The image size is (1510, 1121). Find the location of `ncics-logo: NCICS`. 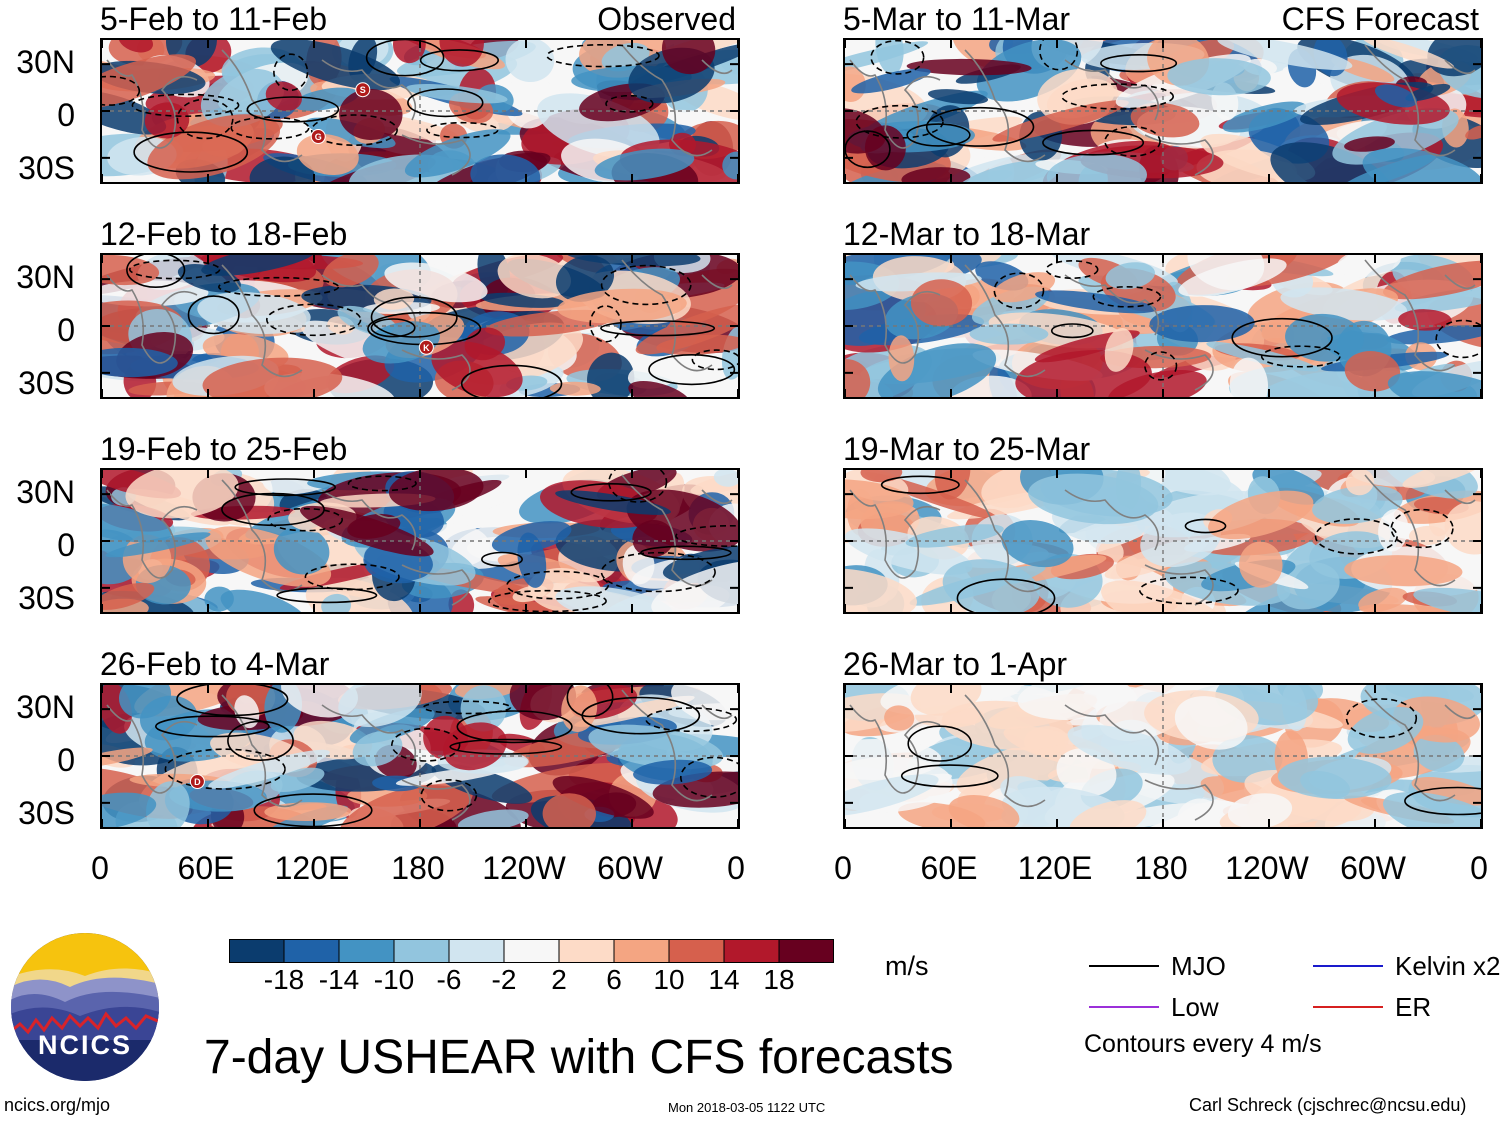

ncics-logo: NCICS is located at coordinates (85, 1007).